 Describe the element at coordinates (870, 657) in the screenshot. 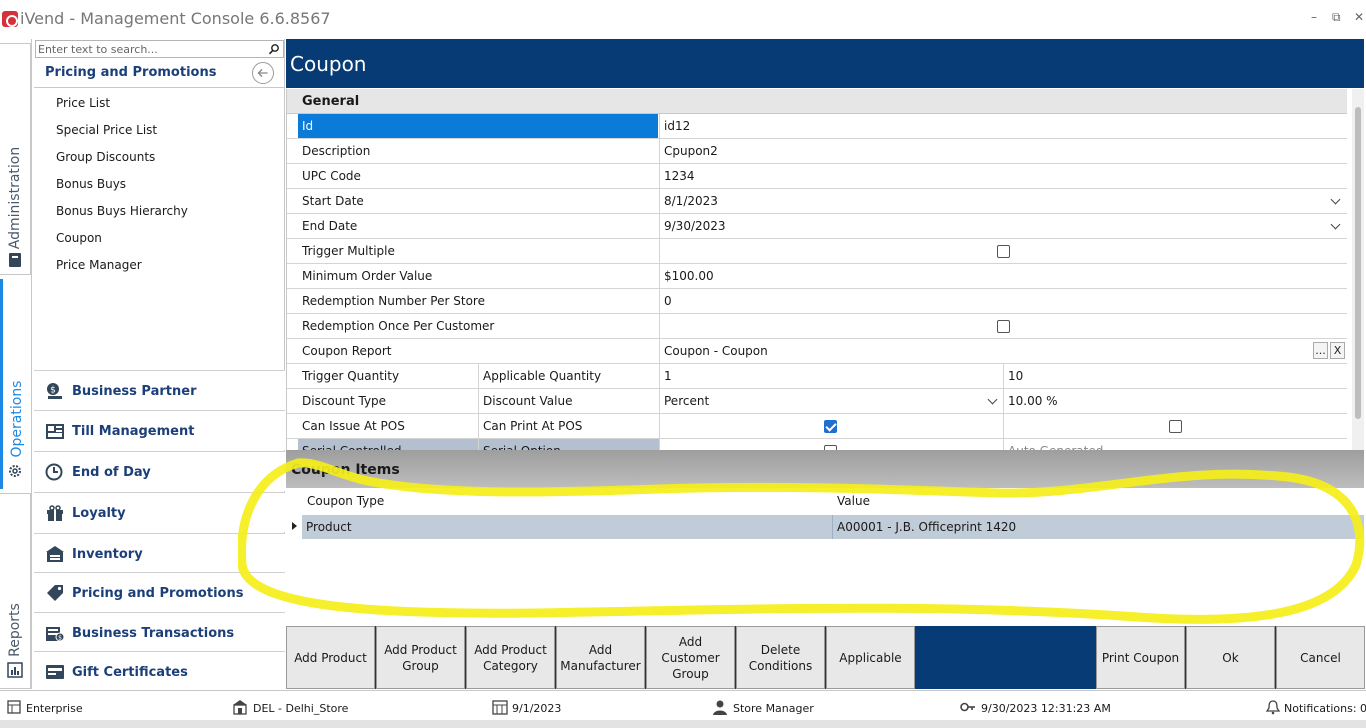

I see `applicable-button: Applicable` at that location.